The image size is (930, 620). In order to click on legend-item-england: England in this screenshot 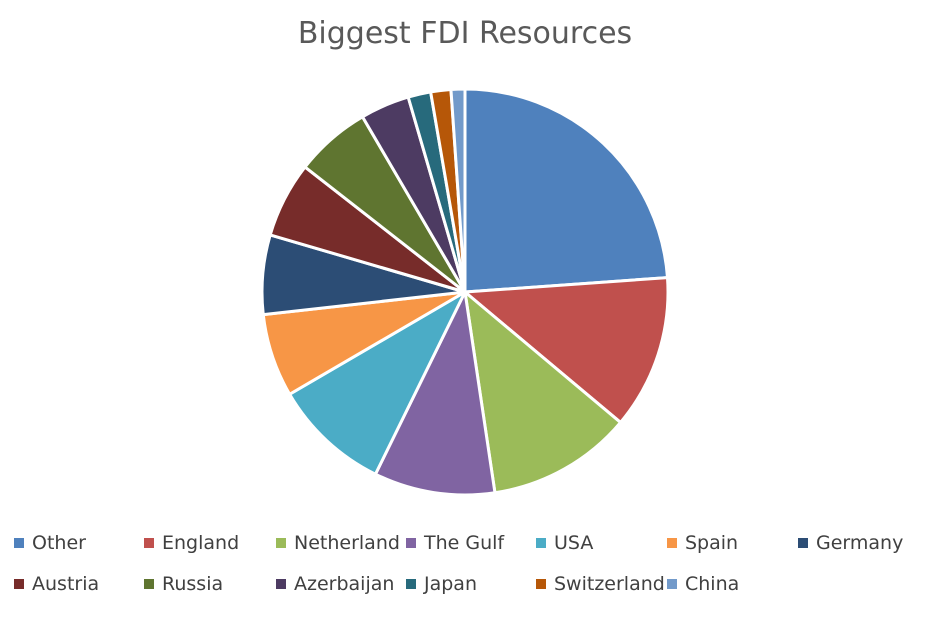, I will do `click(191, 543)`.